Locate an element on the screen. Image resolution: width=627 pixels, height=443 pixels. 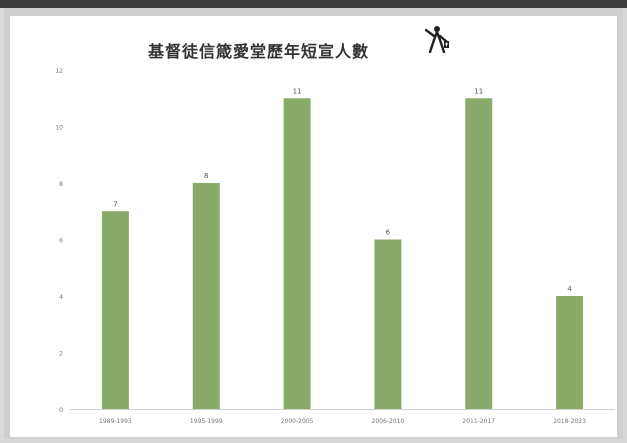
bar-value-label: 7 is located at coordinates (115, 204).